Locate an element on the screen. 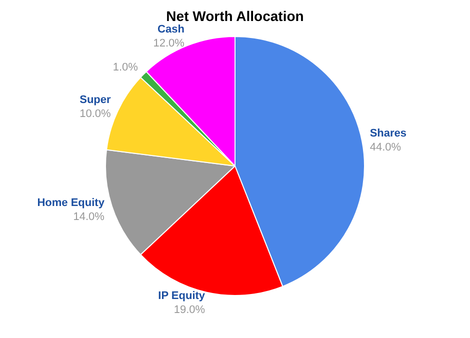 Image resolution: width=470 pixels, height=338 pixels. slice-label: Cash is located at coordinates (171, 29).